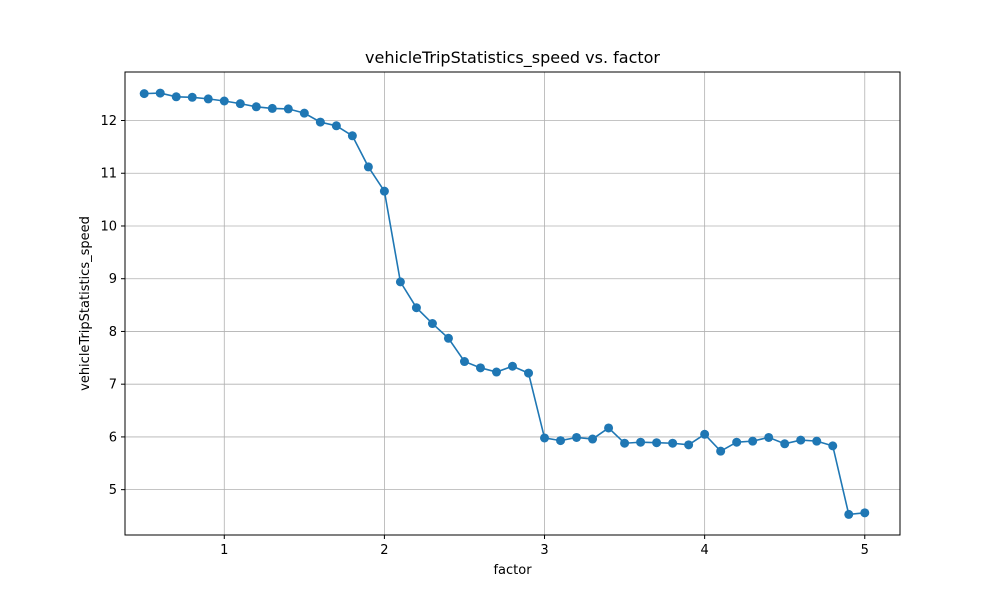  Describe the element at coordinates (113, 437) in the screenshot. I see `y-tick-label: 6` at that location.